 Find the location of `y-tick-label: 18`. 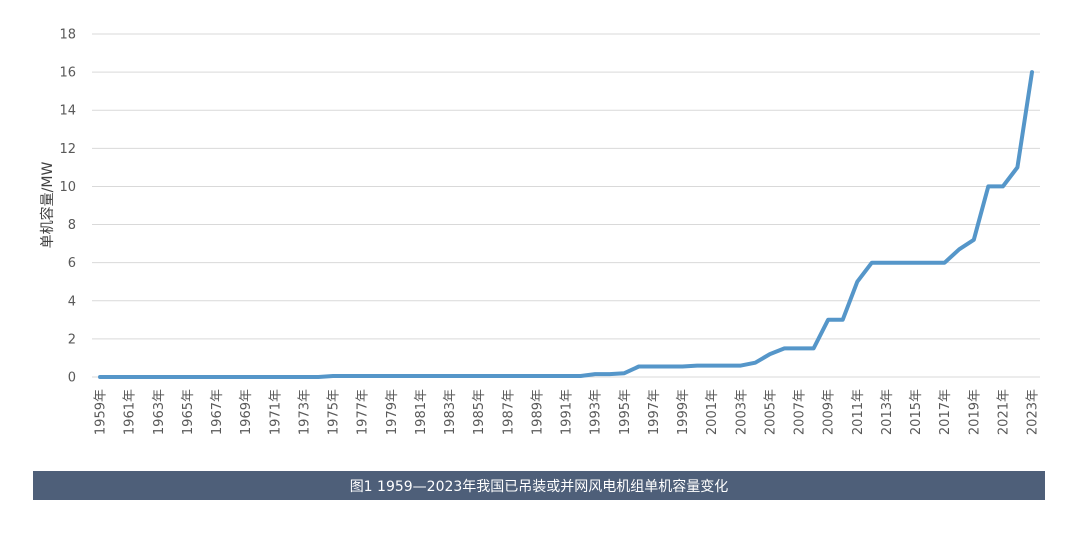

y-tick-label: 18 is located at coordinates (67, 35).